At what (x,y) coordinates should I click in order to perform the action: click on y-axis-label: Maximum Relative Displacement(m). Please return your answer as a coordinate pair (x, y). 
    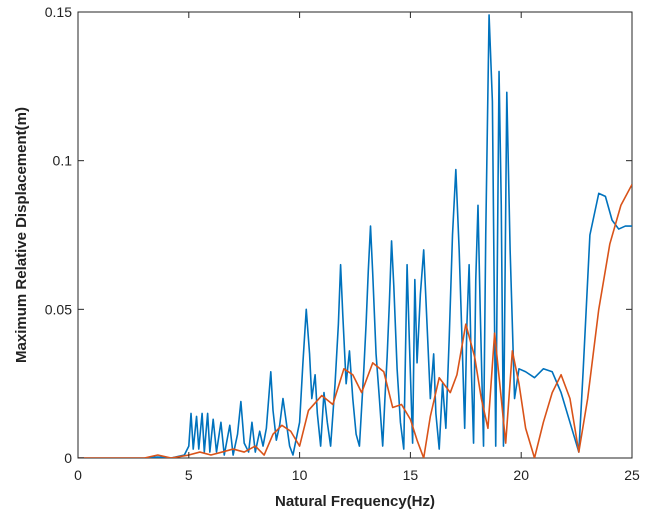
    Looking at the image, I should click on (21, 235).